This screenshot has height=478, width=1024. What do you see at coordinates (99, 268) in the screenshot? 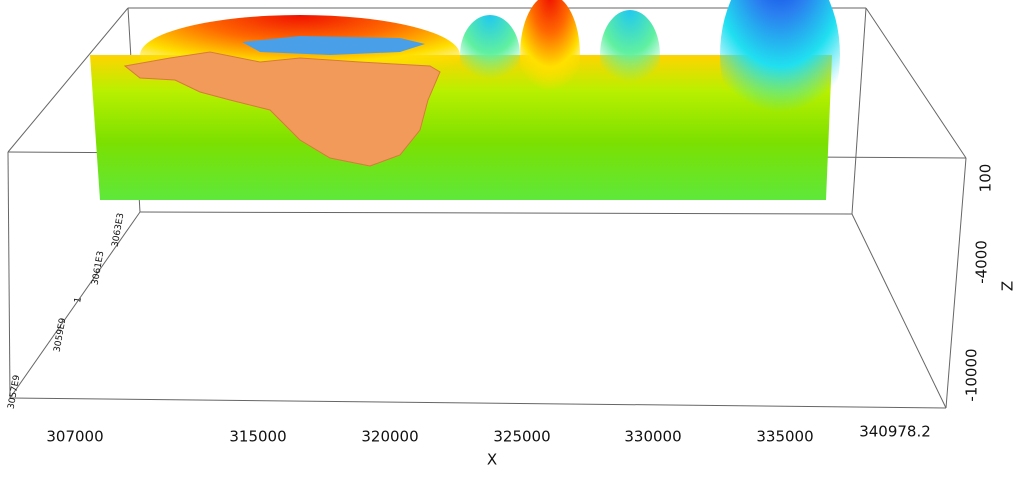
I see `y-tick-label: 3061E3` at bounding box center [99, 268].